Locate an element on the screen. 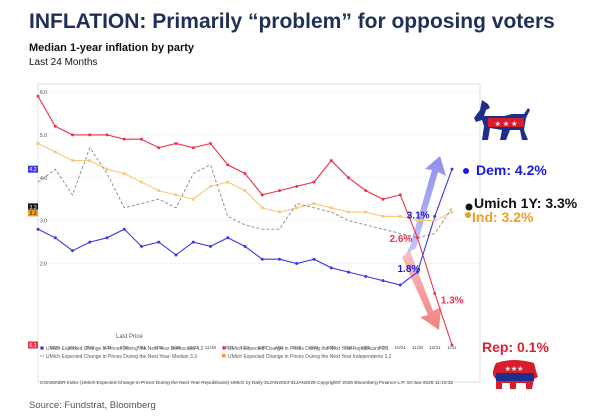  x-tick-label: 3/31 is located at coordinates (72, 347).